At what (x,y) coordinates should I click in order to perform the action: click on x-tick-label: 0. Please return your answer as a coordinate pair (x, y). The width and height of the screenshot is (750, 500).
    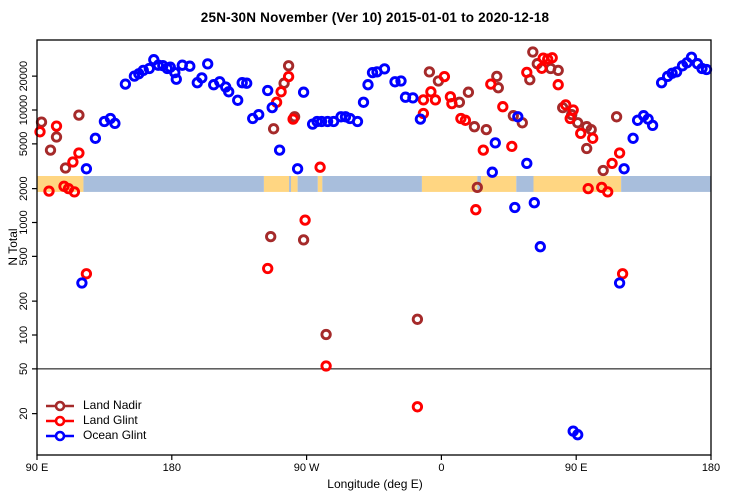
    Looking at the image, I should click on (441, 468).